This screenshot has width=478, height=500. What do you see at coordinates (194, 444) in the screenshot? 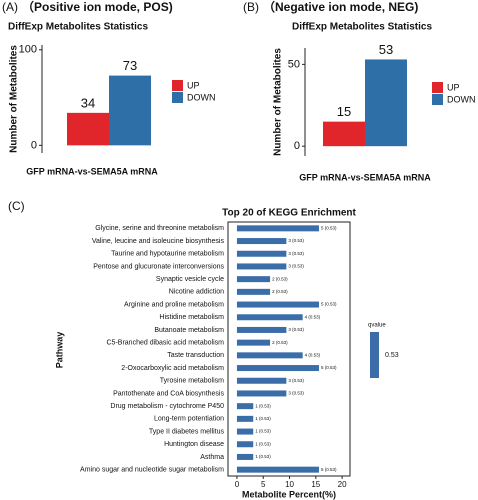
I see `y-tick-label: Huntington disease` at bounding box center [194, 444].